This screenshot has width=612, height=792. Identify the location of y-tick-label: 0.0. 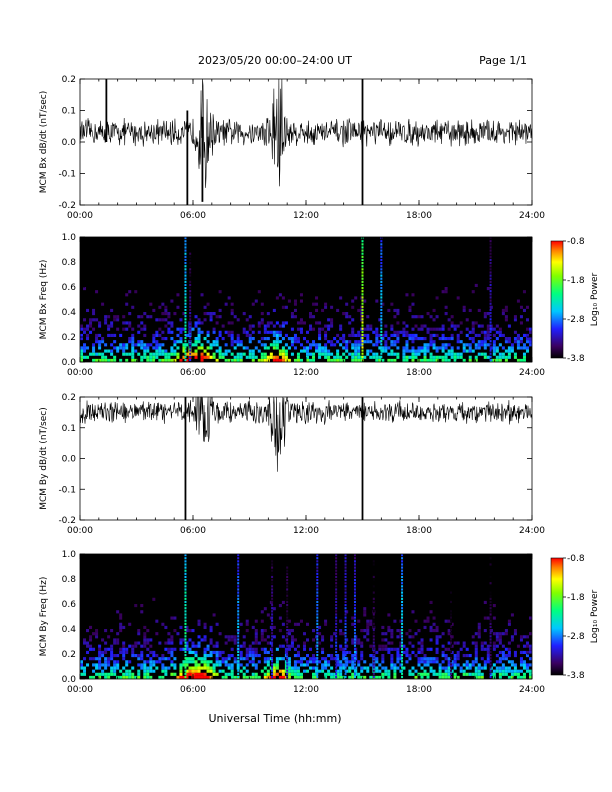
(69, 680).